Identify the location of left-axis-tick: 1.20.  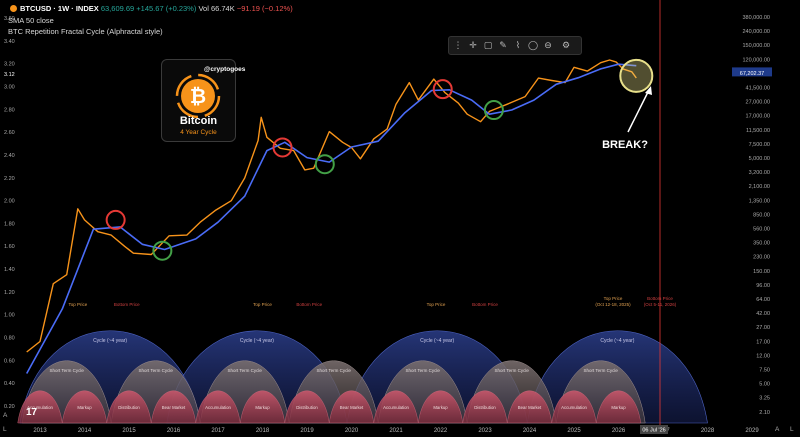
(9, 293).